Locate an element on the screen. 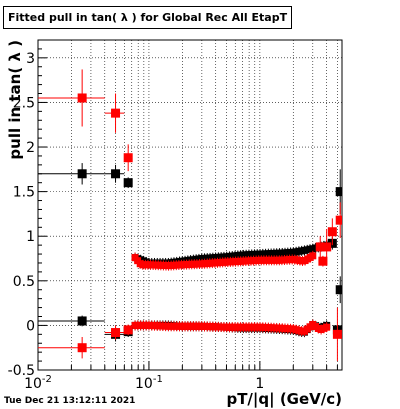  series-1-upper-band is located at coordinates (224, 260).